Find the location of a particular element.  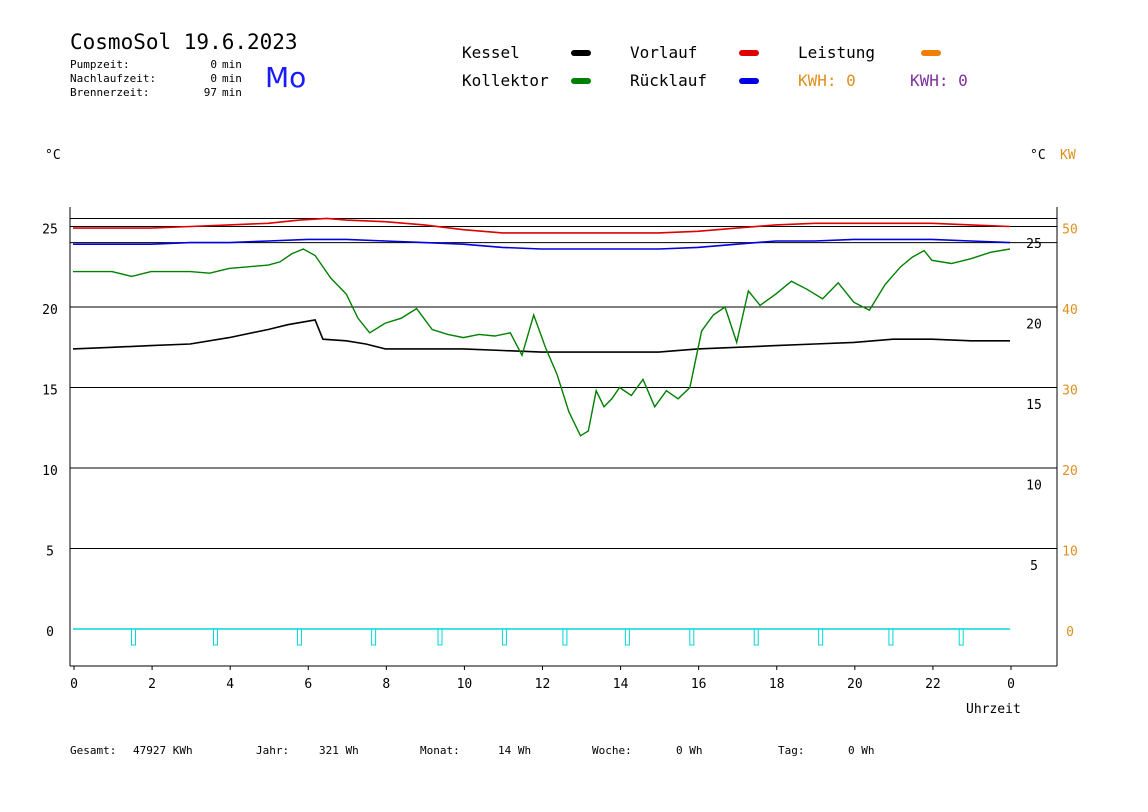

pump-time-label: Pumpzeit: is located at coordinates (100, 64).